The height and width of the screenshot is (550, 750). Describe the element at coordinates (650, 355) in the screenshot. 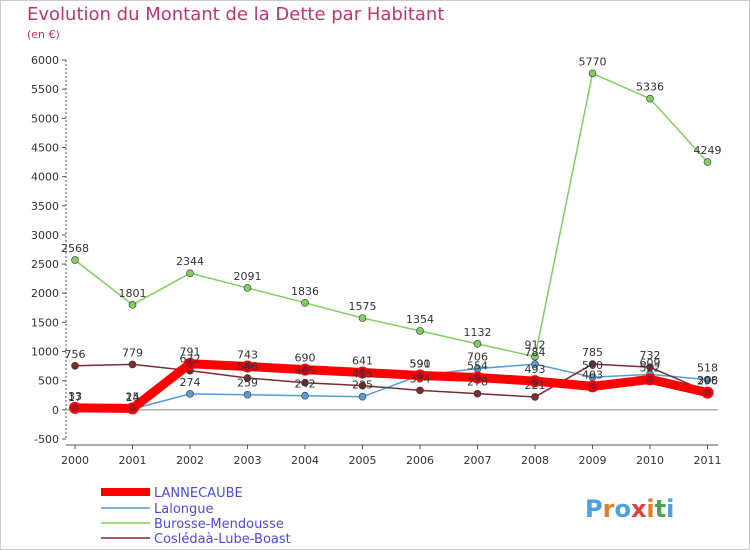

I see `data-label: 732` at that location.